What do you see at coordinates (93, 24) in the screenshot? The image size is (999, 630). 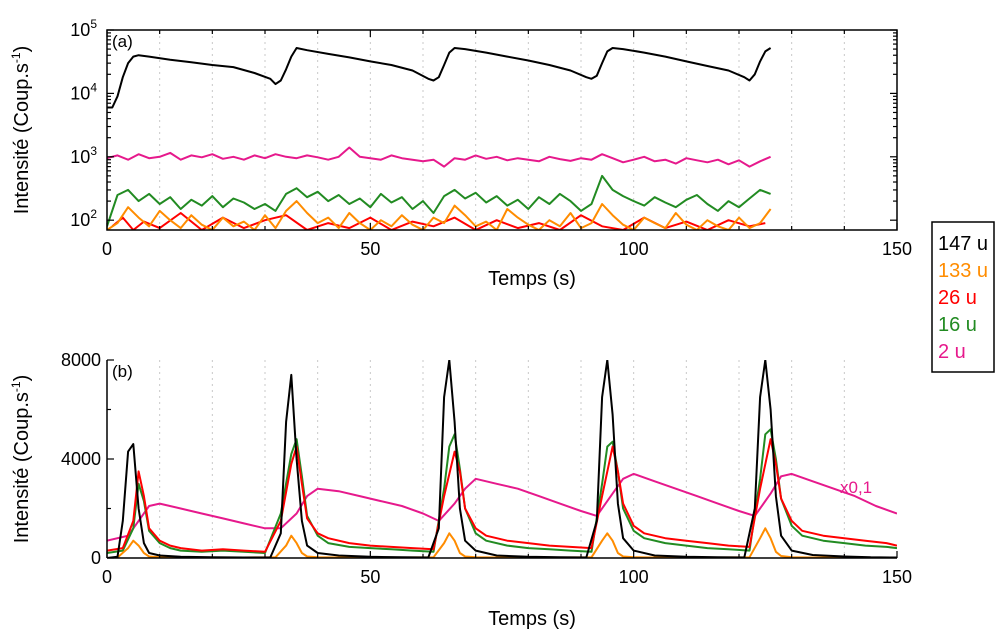 I see `y-tick-label-exponent: 5` at bounding box center [93, 24].